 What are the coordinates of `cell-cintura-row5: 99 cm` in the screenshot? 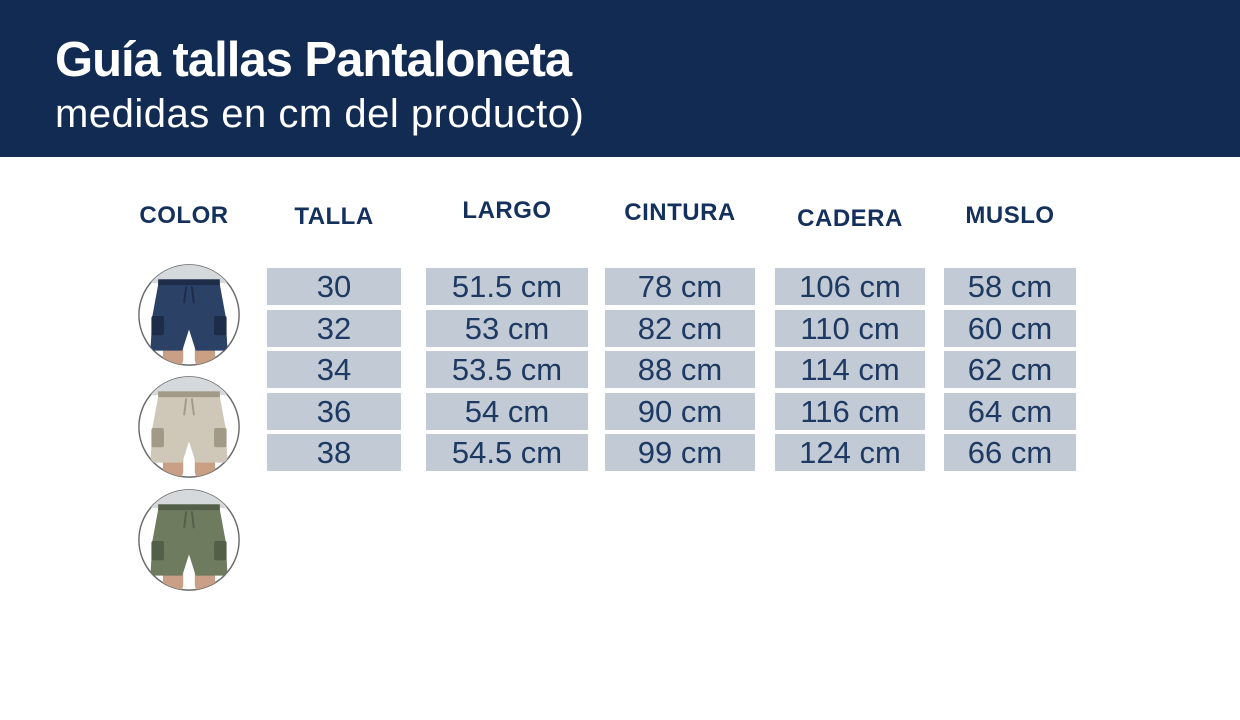 It's located at (680, 452).